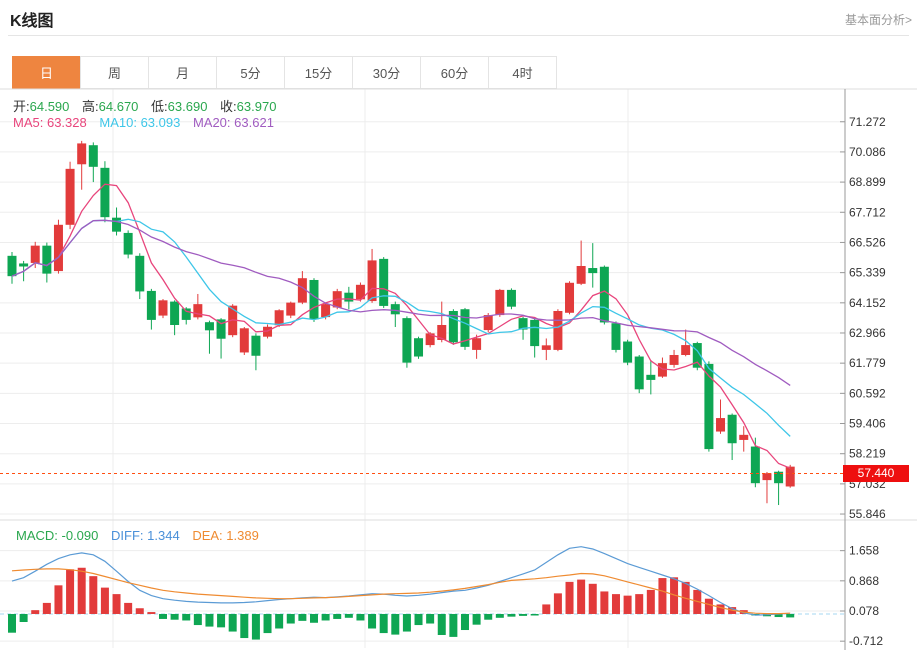 Image resolution: width=917 pixels, height=650 pixels. Describe the element at coordinates (118, 122) in the screenshot. I see `ma10-label: MA10:` at that location.